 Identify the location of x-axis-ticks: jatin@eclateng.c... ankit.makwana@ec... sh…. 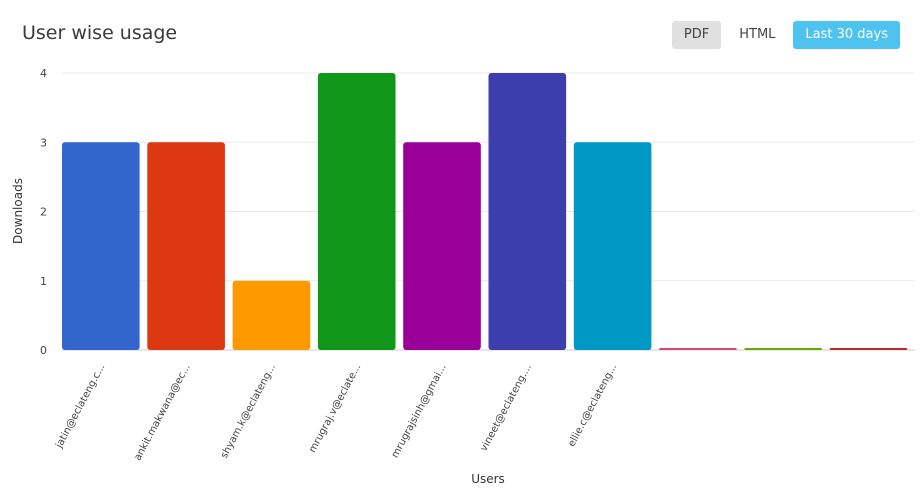
(336, 412).